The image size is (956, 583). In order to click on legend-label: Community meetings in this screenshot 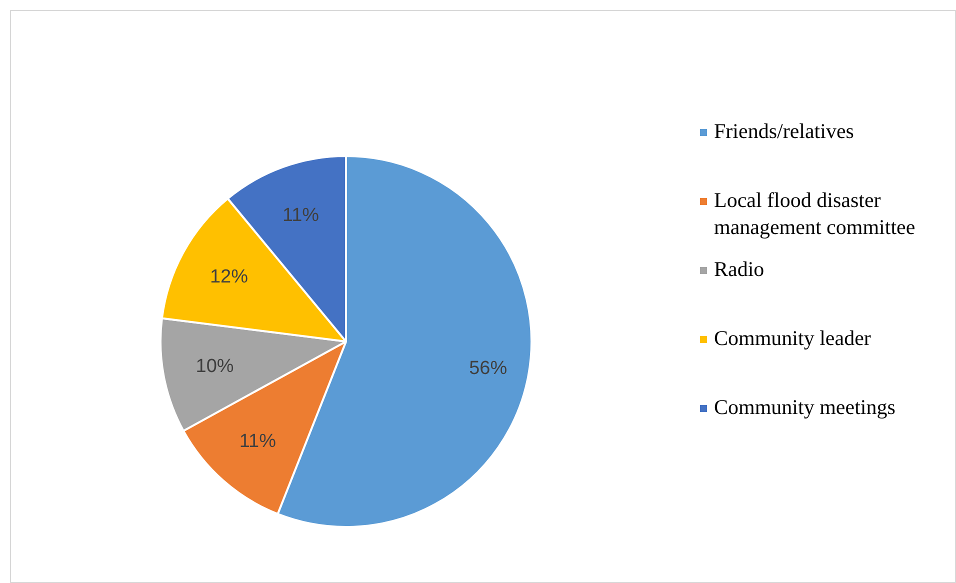, I will do `click(805, 407)`.